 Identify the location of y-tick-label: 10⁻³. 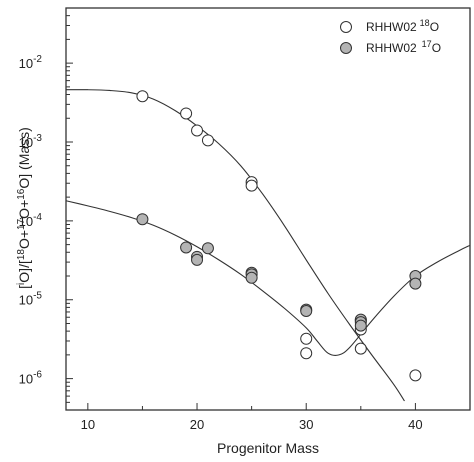
(31, 141).